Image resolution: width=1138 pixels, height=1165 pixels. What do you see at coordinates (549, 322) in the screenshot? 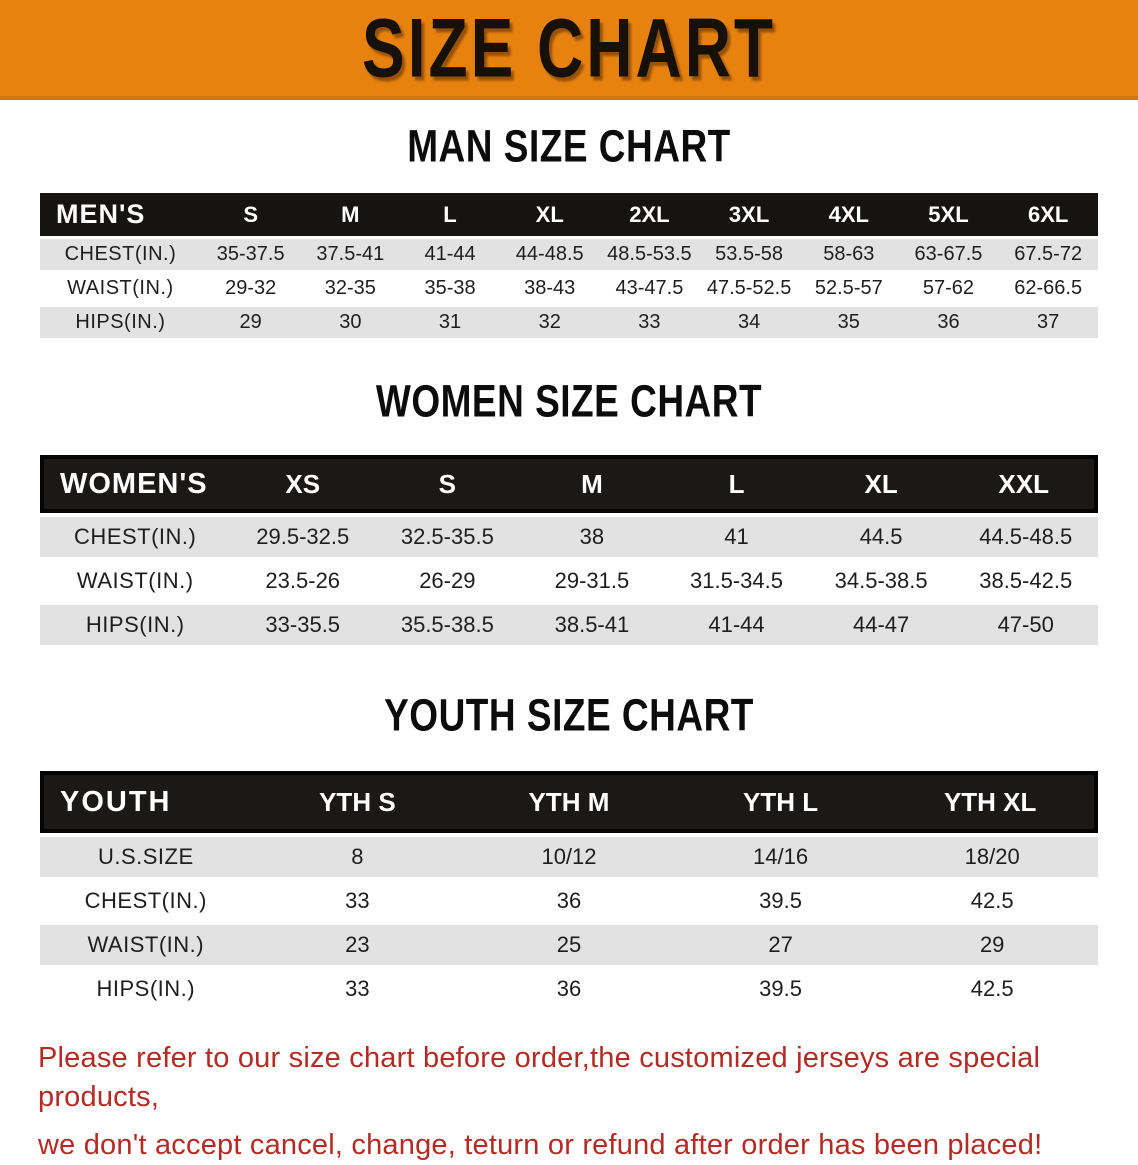
I see `value-cell: 32` at bounding box center [549, 322].